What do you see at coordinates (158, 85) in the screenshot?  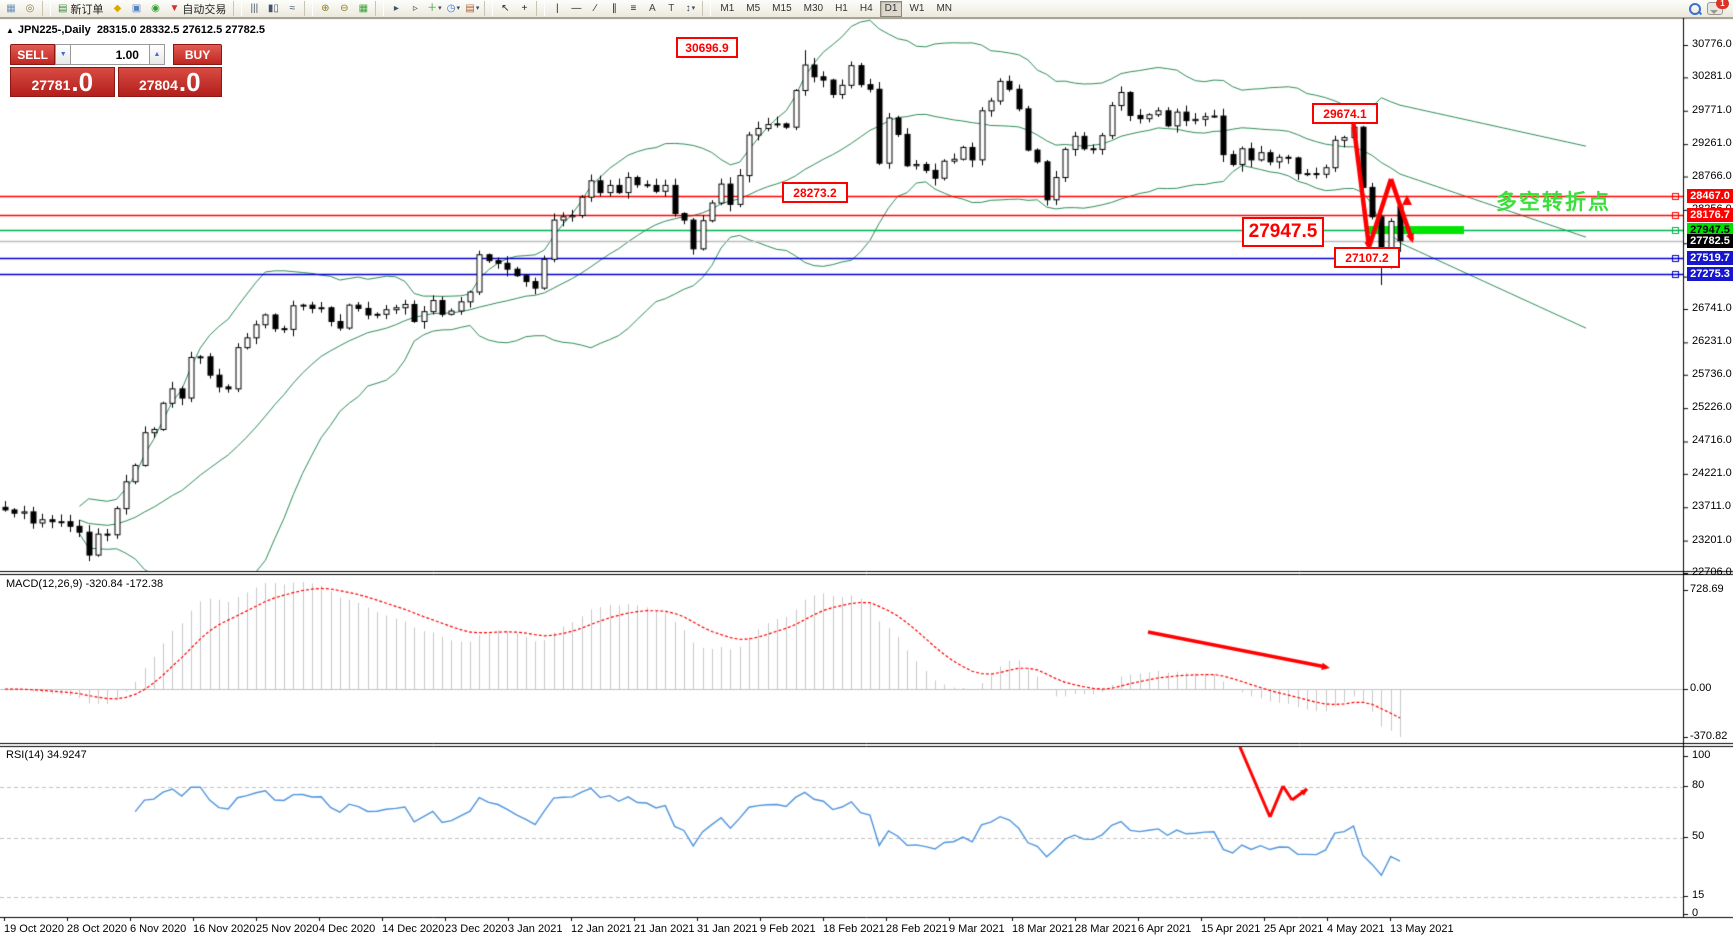 I see `buy-price-main: 27804` at bounding box center [158, 85].